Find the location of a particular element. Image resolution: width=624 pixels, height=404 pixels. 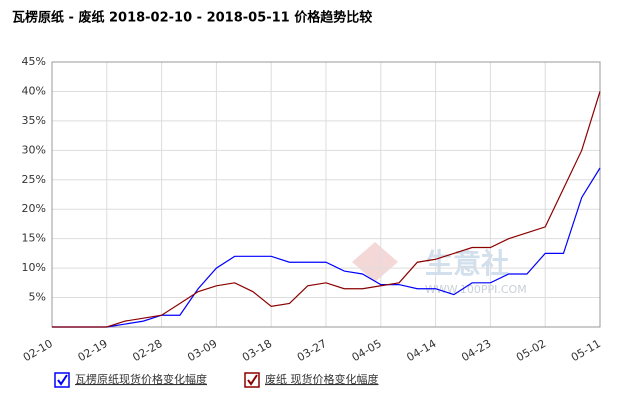

watermark-logo is located at coordinates (375, 262).